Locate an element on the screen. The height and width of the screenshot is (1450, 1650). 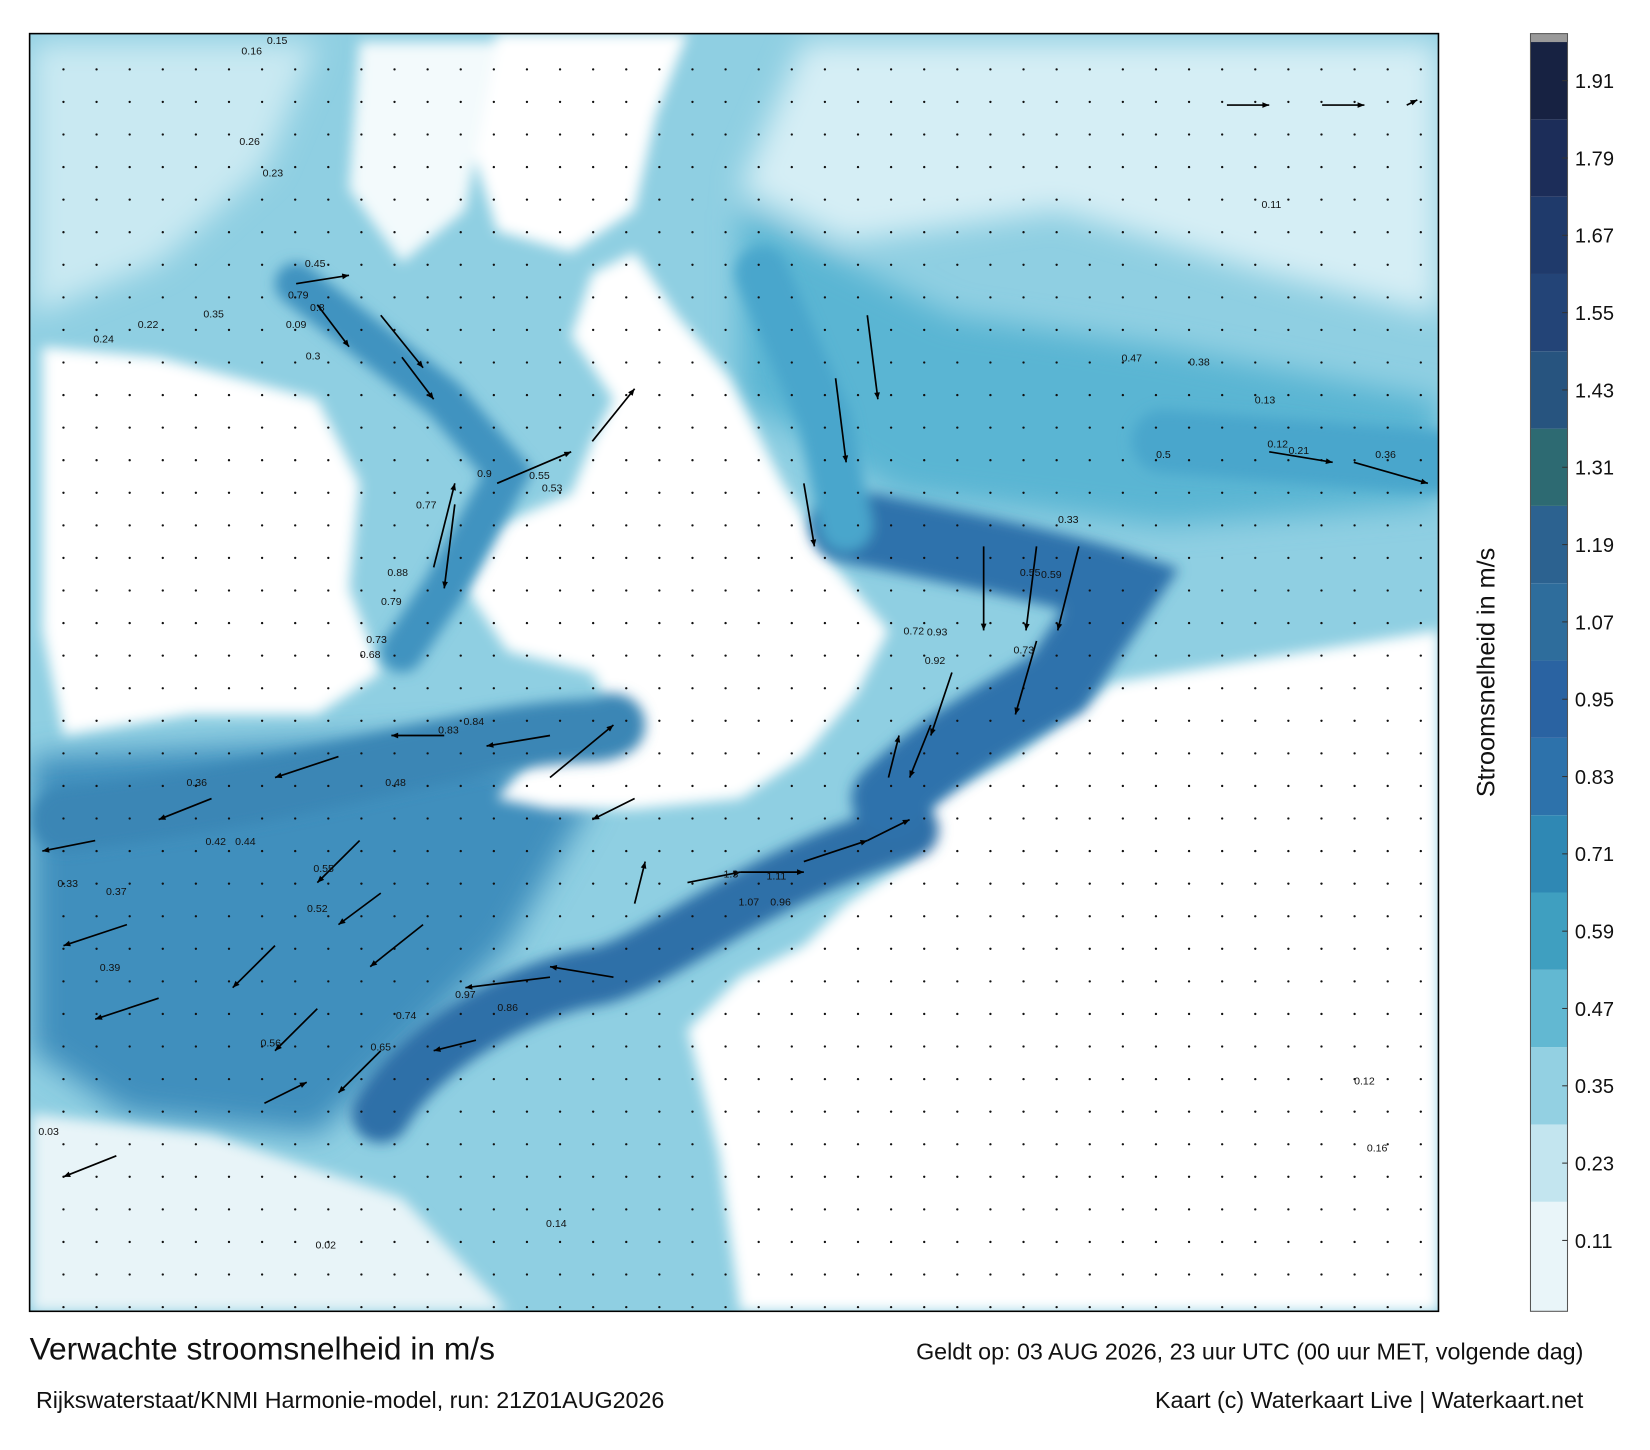
current-value: 0.16 is located at coordinates (1377, 1149).